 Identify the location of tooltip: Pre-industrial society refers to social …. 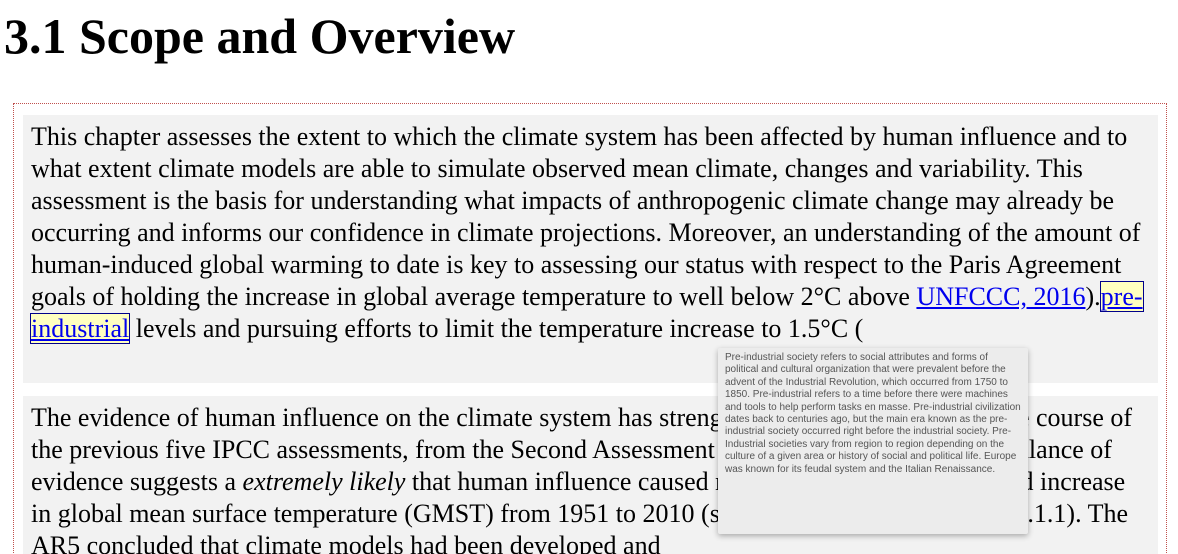
(873, 441).